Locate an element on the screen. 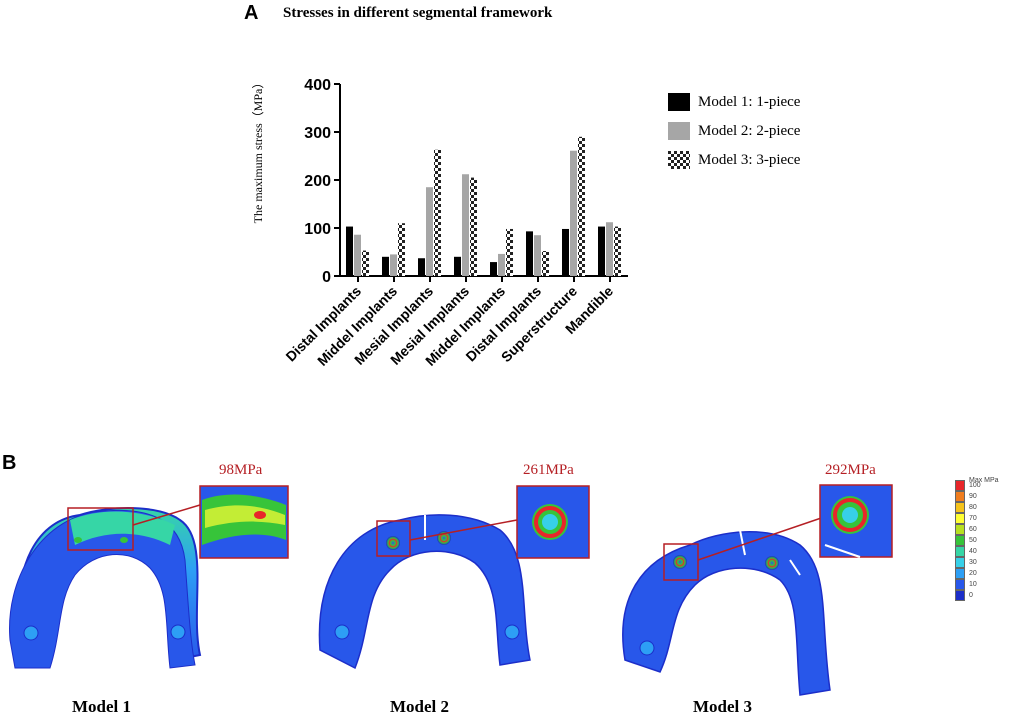 Image resolution: width=1017 pixels, height=719 pixels. color-scale-label: 70 is located at coordinates (973, 518).